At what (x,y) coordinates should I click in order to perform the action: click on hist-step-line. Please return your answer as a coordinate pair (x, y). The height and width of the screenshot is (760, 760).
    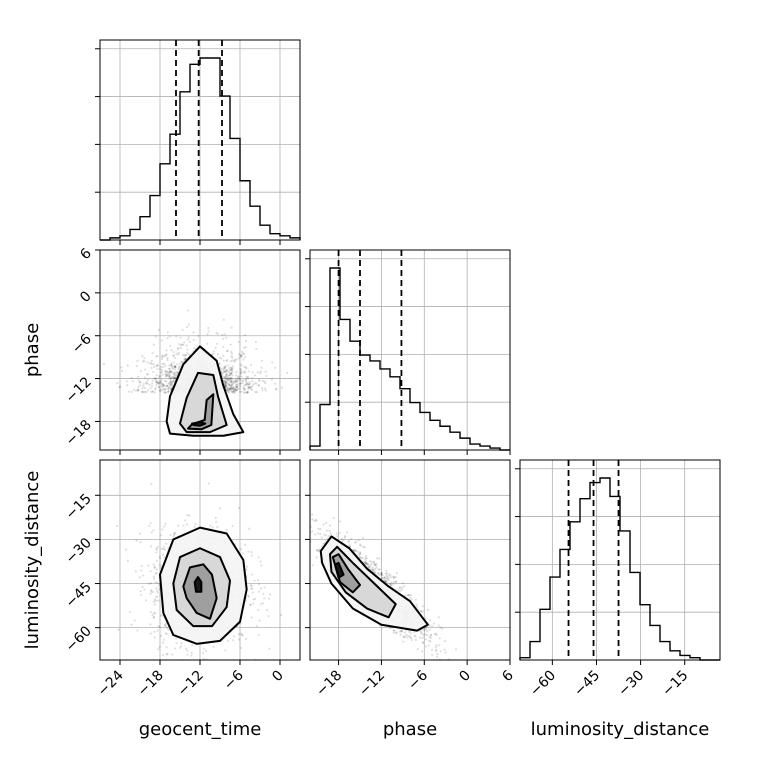
    Looking at the image, I should click on (200, 149).